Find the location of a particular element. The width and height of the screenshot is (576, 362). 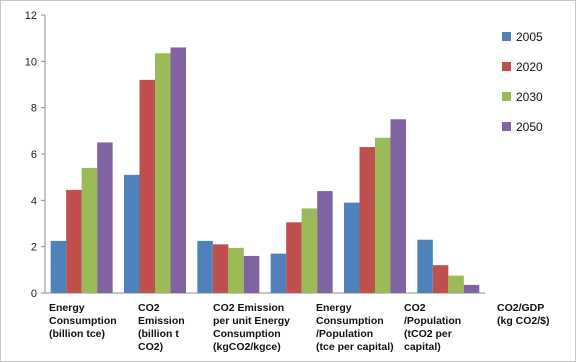

legend-label: 2020 is located at coordinates (529, 67).